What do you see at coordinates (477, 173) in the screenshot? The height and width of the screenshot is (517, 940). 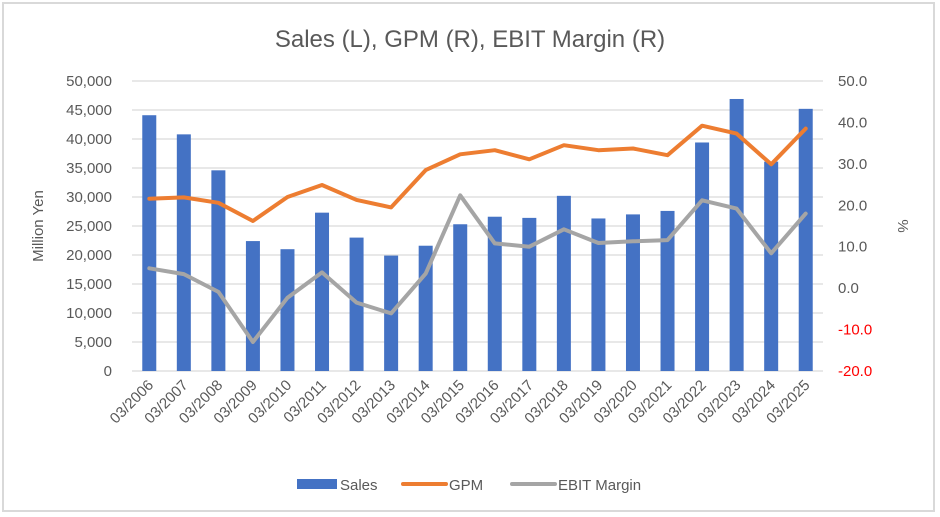 I see `gpm-line` at bounding box center [477, 173].